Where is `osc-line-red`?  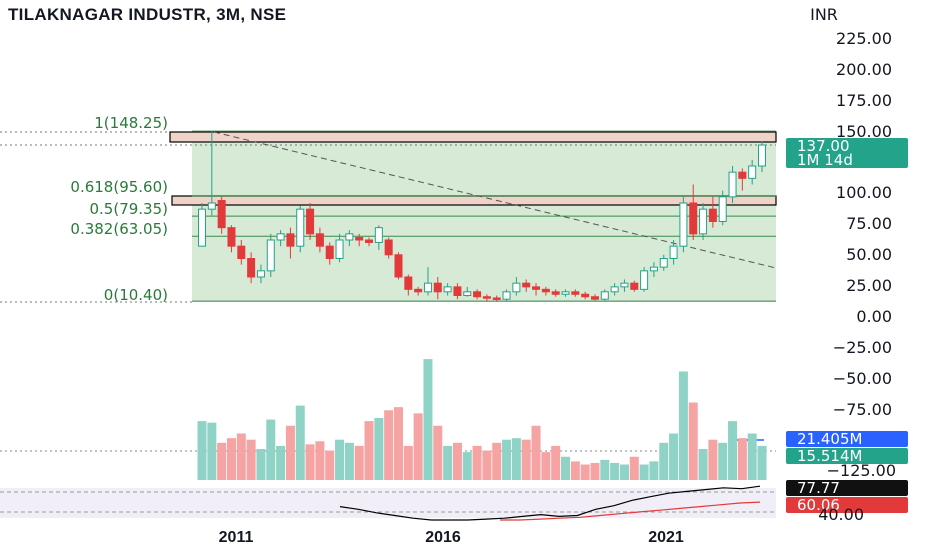 osc-line-red is located at coordinates (630, 511).